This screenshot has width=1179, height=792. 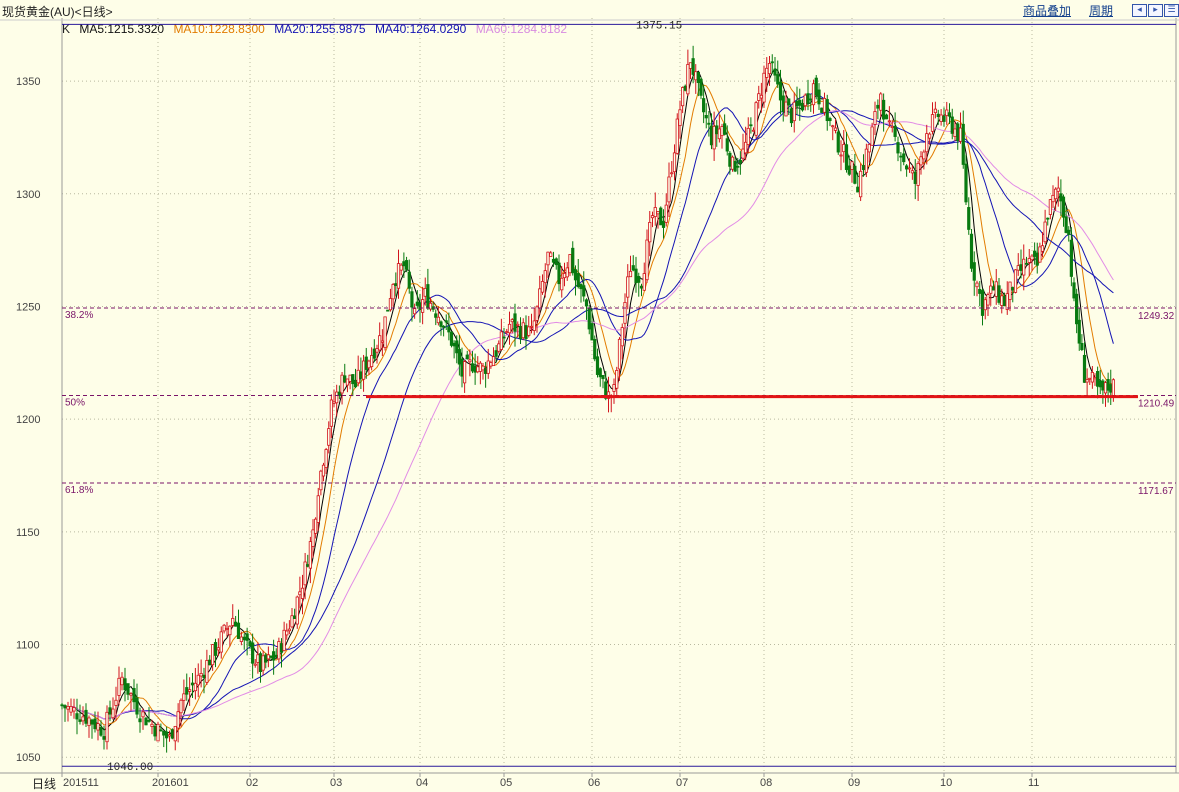 I want to click on period-button: 周期, so click(x=1100, y=10).